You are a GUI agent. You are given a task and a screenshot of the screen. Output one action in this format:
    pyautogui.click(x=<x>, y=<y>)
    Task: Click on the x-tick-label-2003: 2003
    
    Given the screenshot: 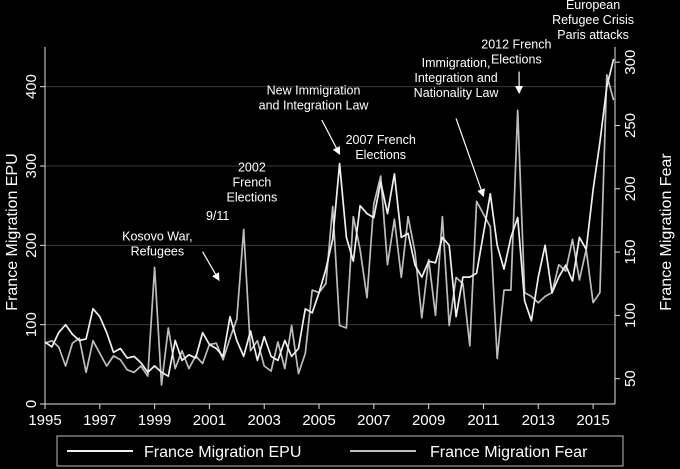 What is the action you would take?
    pyautogui.click(x=264, y=420)
    